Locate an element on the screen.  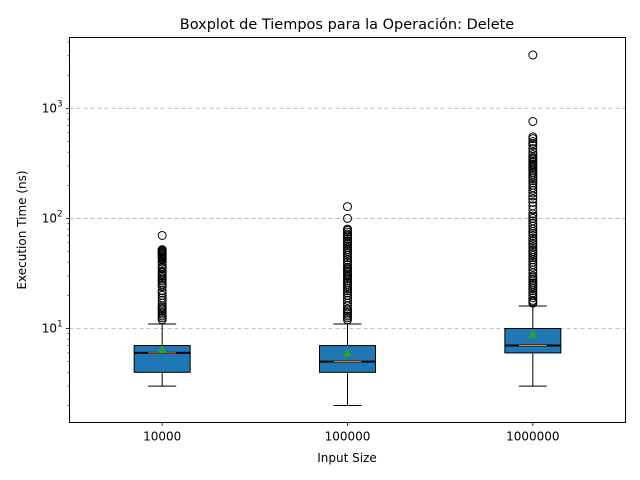
y-axis-label: Execution Time (ns) is located at coordinates (22, 229).